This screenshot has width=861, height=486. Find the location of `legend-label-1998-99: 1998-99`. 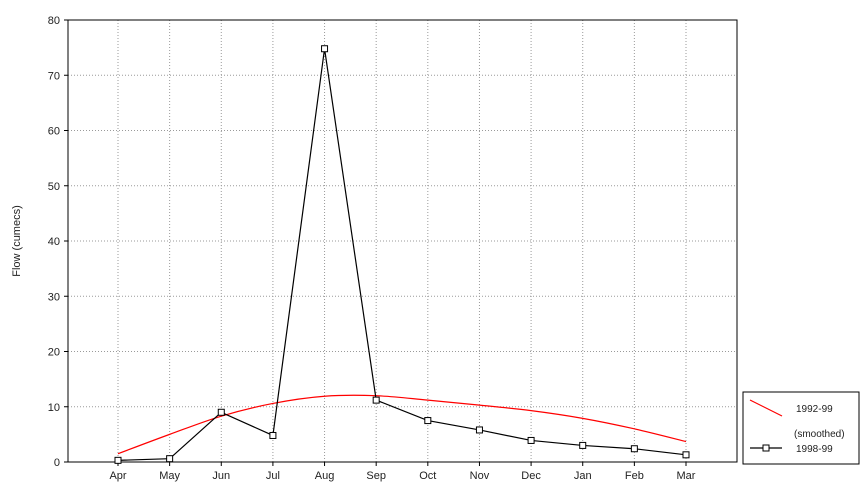

legend-label-1998-99: 1998-99 is located at coordinates (814, 449).